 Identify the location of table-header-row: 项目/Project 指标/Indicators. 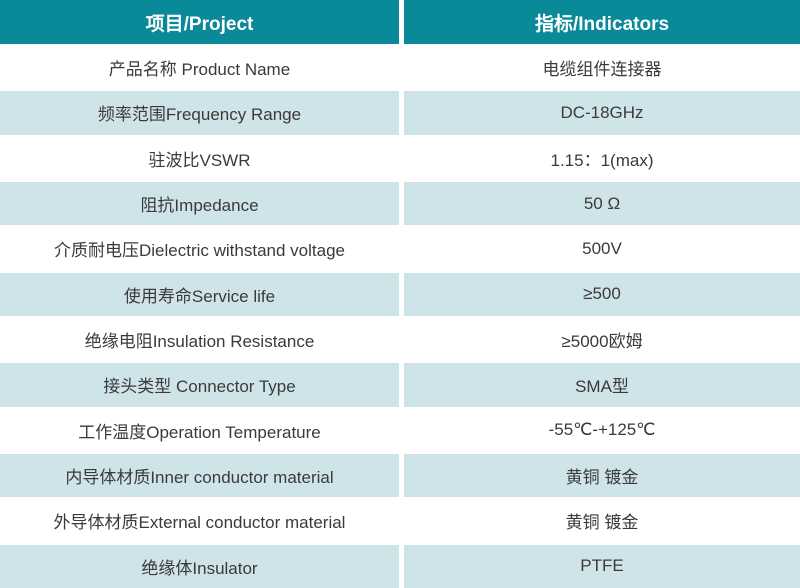
(400, 22).